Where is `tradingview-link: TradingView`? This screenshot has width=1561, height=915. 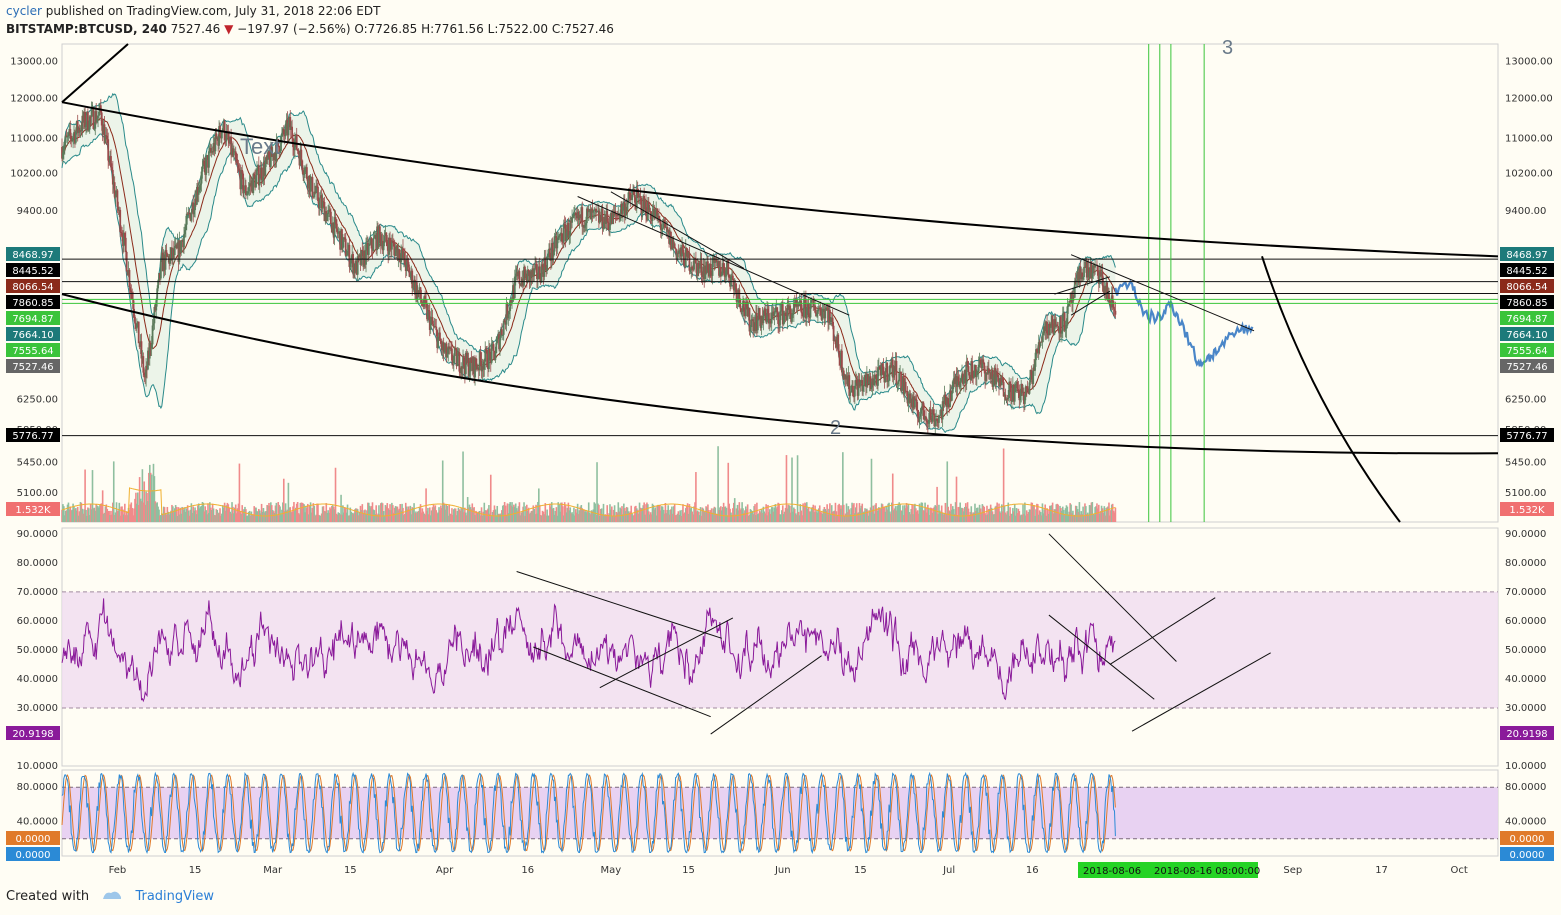 tradingview-link: TradingView is located at coordinates (174, 896).